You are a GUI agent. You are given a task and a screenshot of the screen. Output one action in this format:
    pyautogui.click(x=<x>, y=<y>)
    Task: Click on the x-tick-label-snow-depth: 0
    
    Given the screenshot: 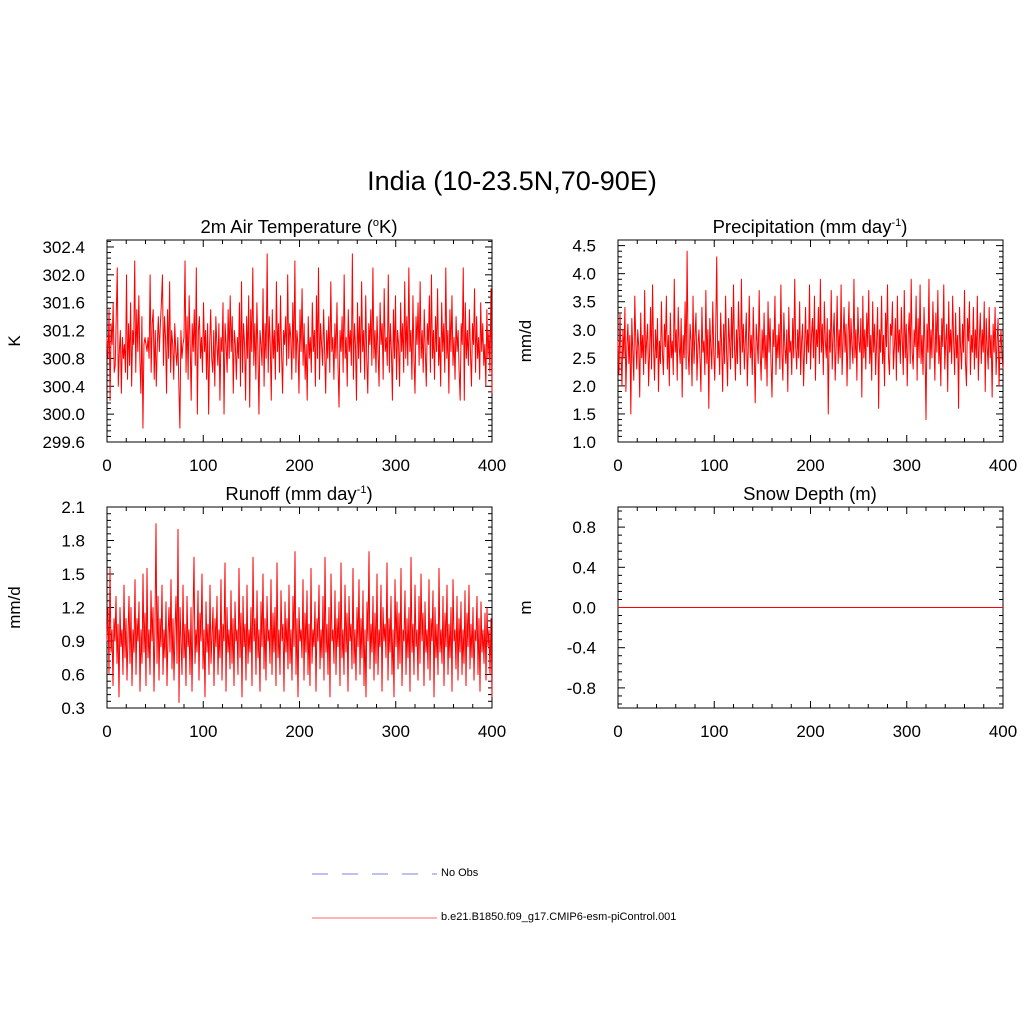 What is the action you would take?
    pyautogui.click(x=617, y=731)
    